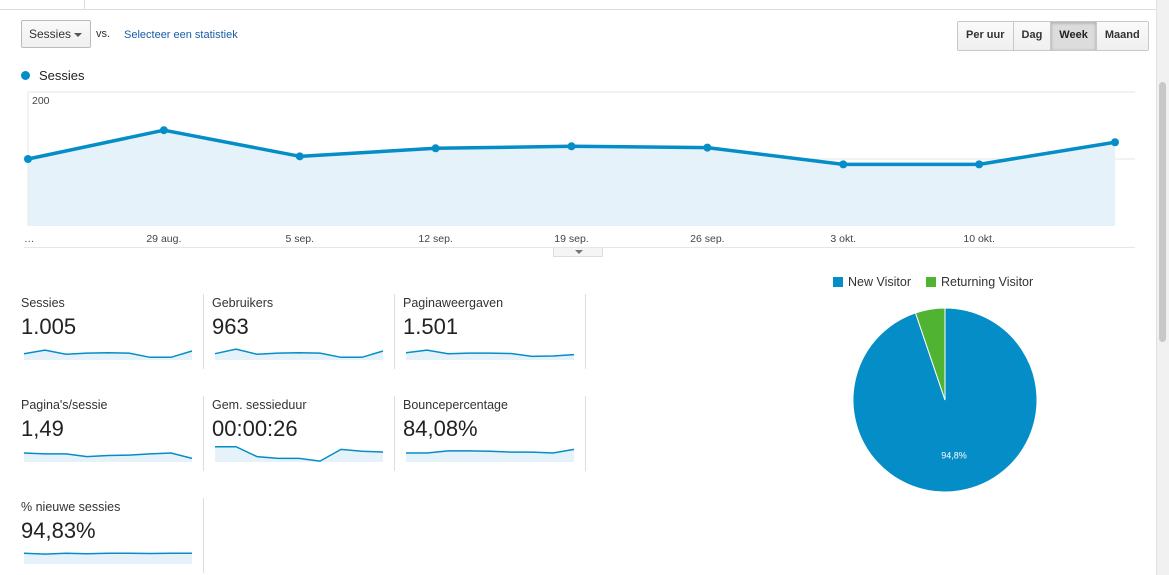  Describe the element at coordinates (1073, 36) in the screenshot. I see `granularity-week-button: Week` at that location.